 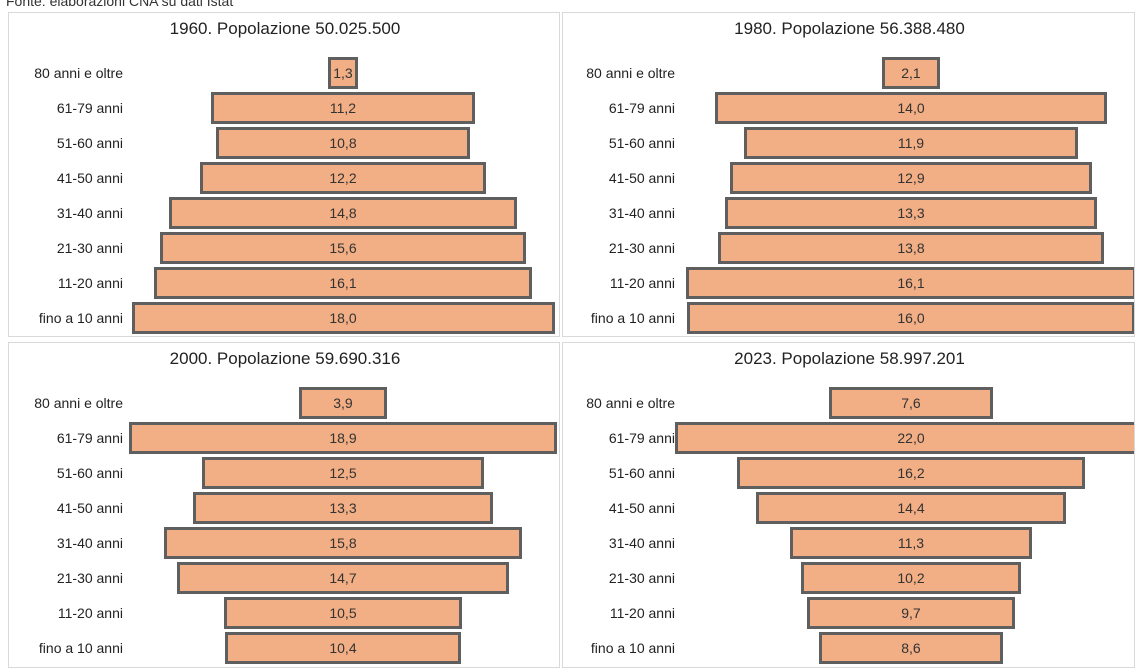 I want to click on bar-value-label: 13,8, so click(x=911, y=248).